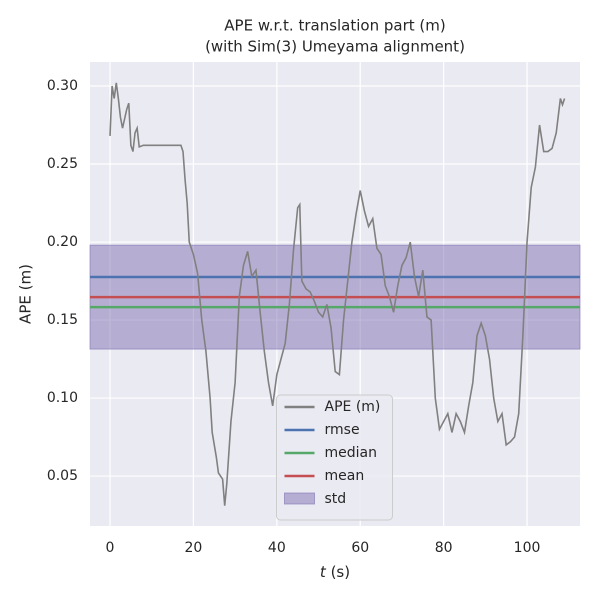 Image resolution: width=600 pixels, height=604 pixels. I want to click on legend-label: rmse, so click(342, 430).